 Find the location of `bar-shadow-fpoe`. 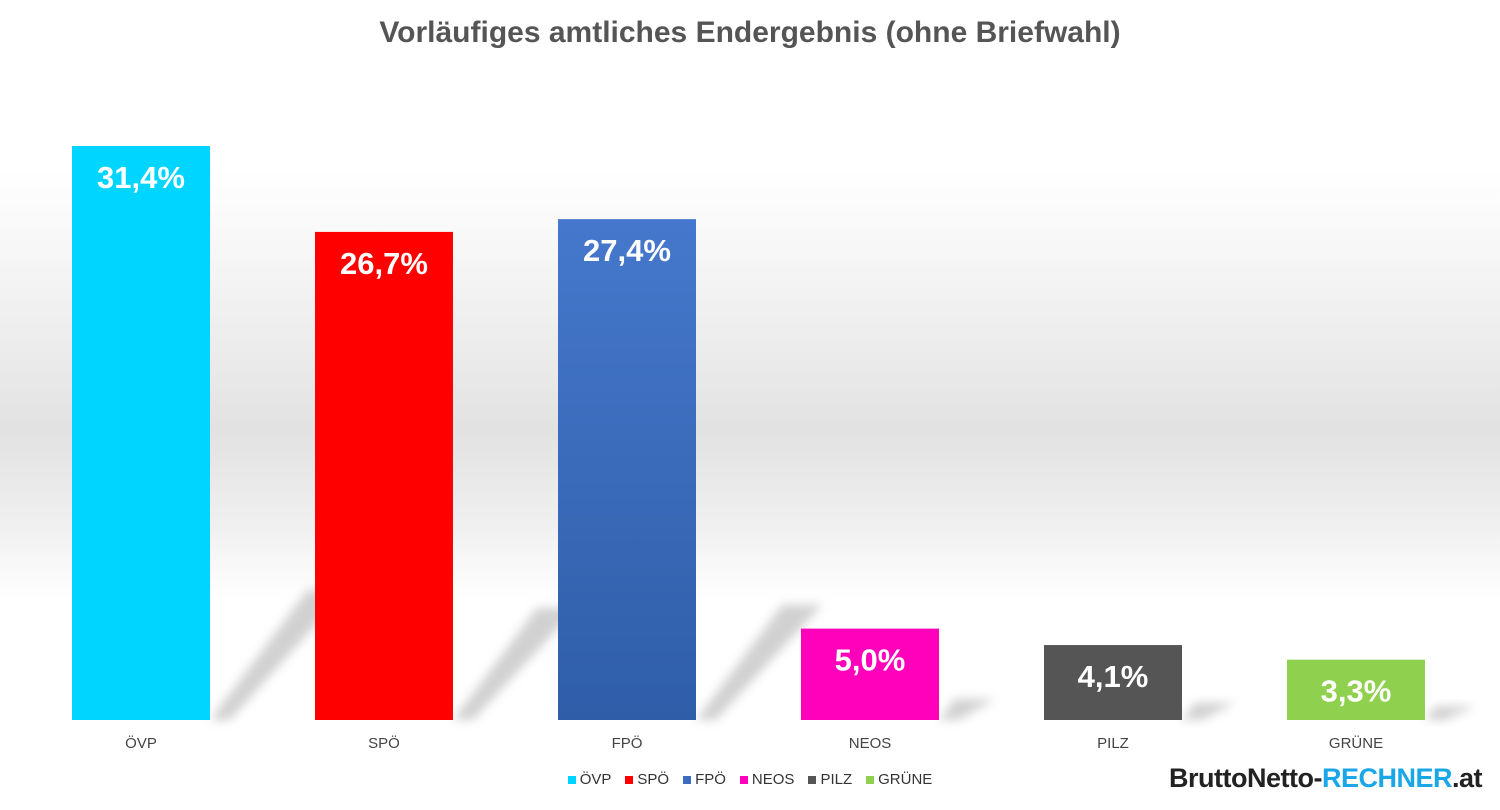

bar-shadow-fpoe is located at coordinates (759, 662).